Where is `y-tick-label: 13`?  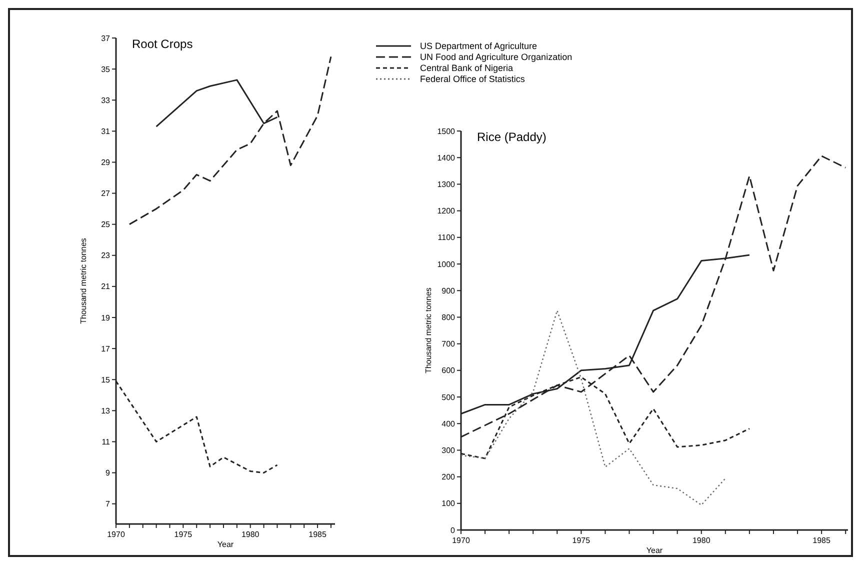 y-tick-label: 13 is located at coordinates (106, 411).